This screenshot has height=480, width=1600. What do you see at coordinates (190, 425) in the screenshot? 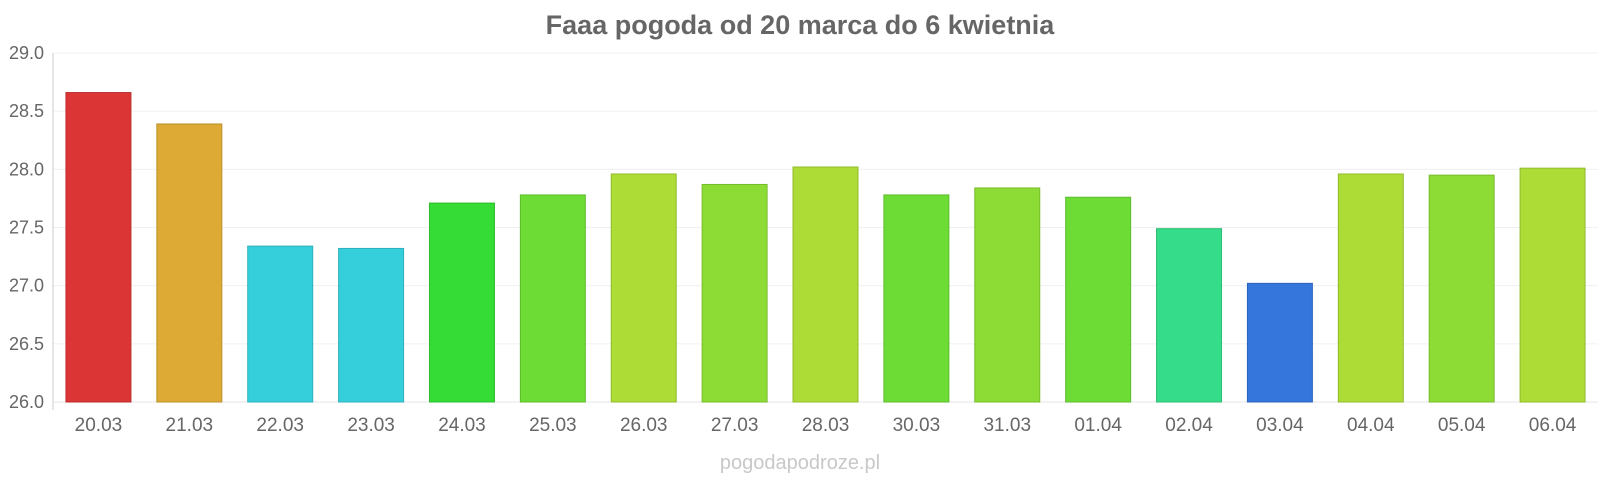
I see `x-tick-label: 21.03` at bounding box center [190, 425].